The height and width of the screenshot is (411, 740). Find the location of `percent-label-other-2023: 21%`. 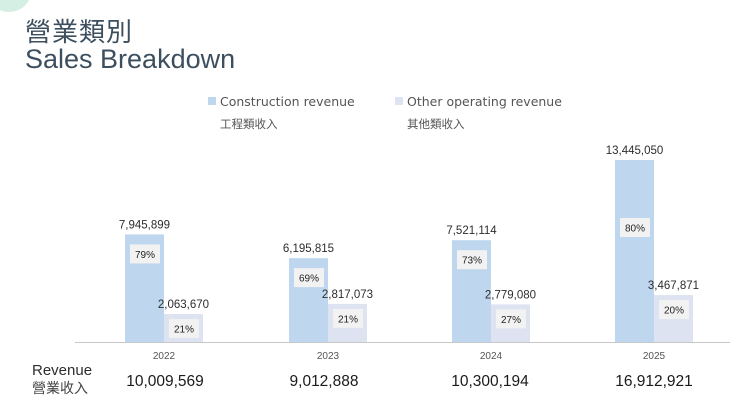

percent-label-other-2023: 21% is located at coordinates (348, 319).